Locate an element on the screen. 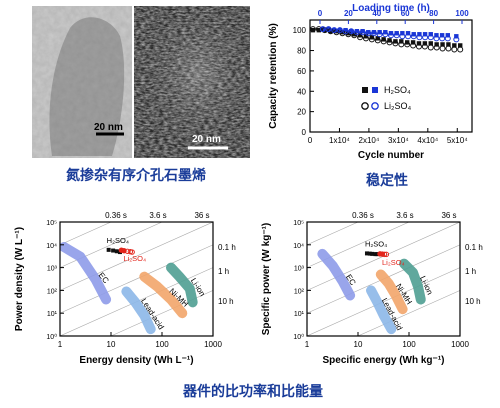 The image size is (500, 408). x-tick-label: 5x10⁴ is located at coordinates (457, 140).